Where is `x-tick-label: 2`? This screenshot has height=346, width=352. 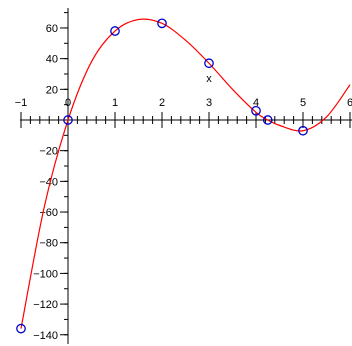 x-tick-label: 2 is located at coordinates (162, 103).